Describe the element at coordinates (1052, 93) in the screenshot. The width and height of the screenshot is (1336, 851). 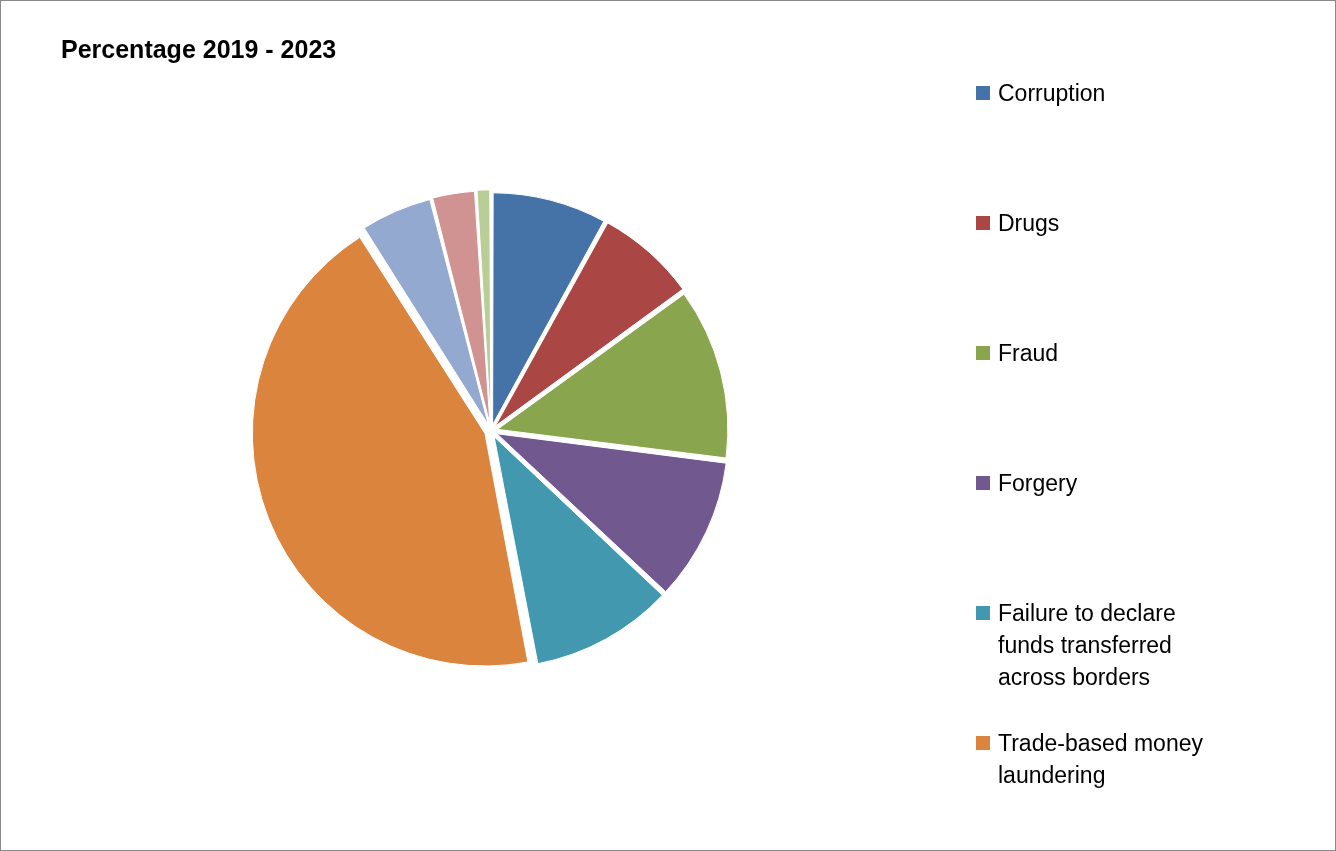
I see `legend-label: Corruption` at that location.